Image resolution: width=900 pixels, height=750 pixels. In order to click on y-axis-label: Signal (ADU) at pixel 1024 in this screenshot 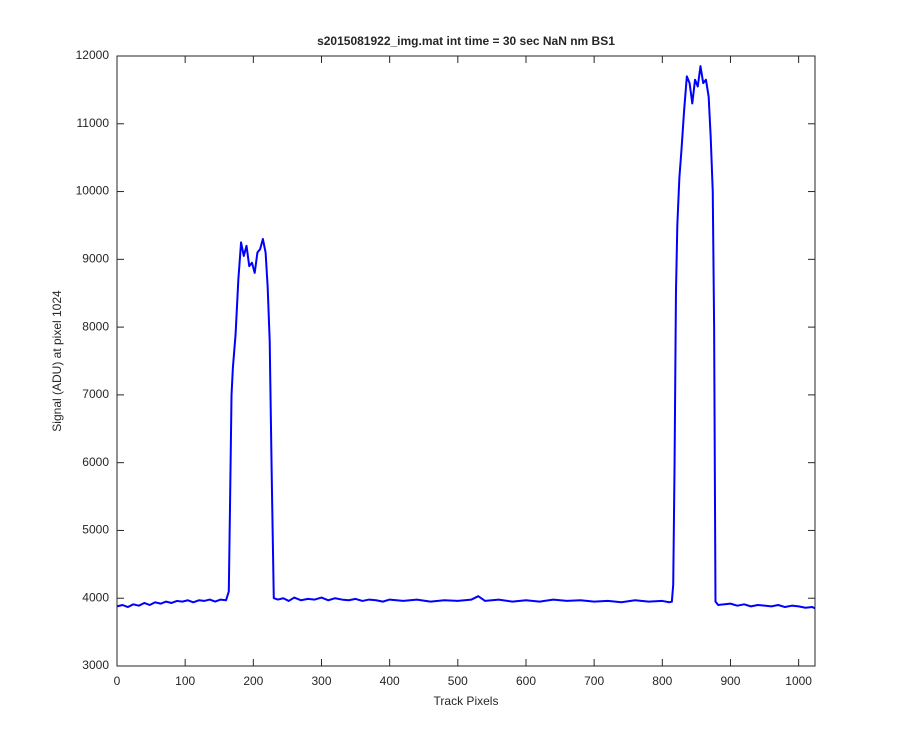, I will do `click(57, 361)`.